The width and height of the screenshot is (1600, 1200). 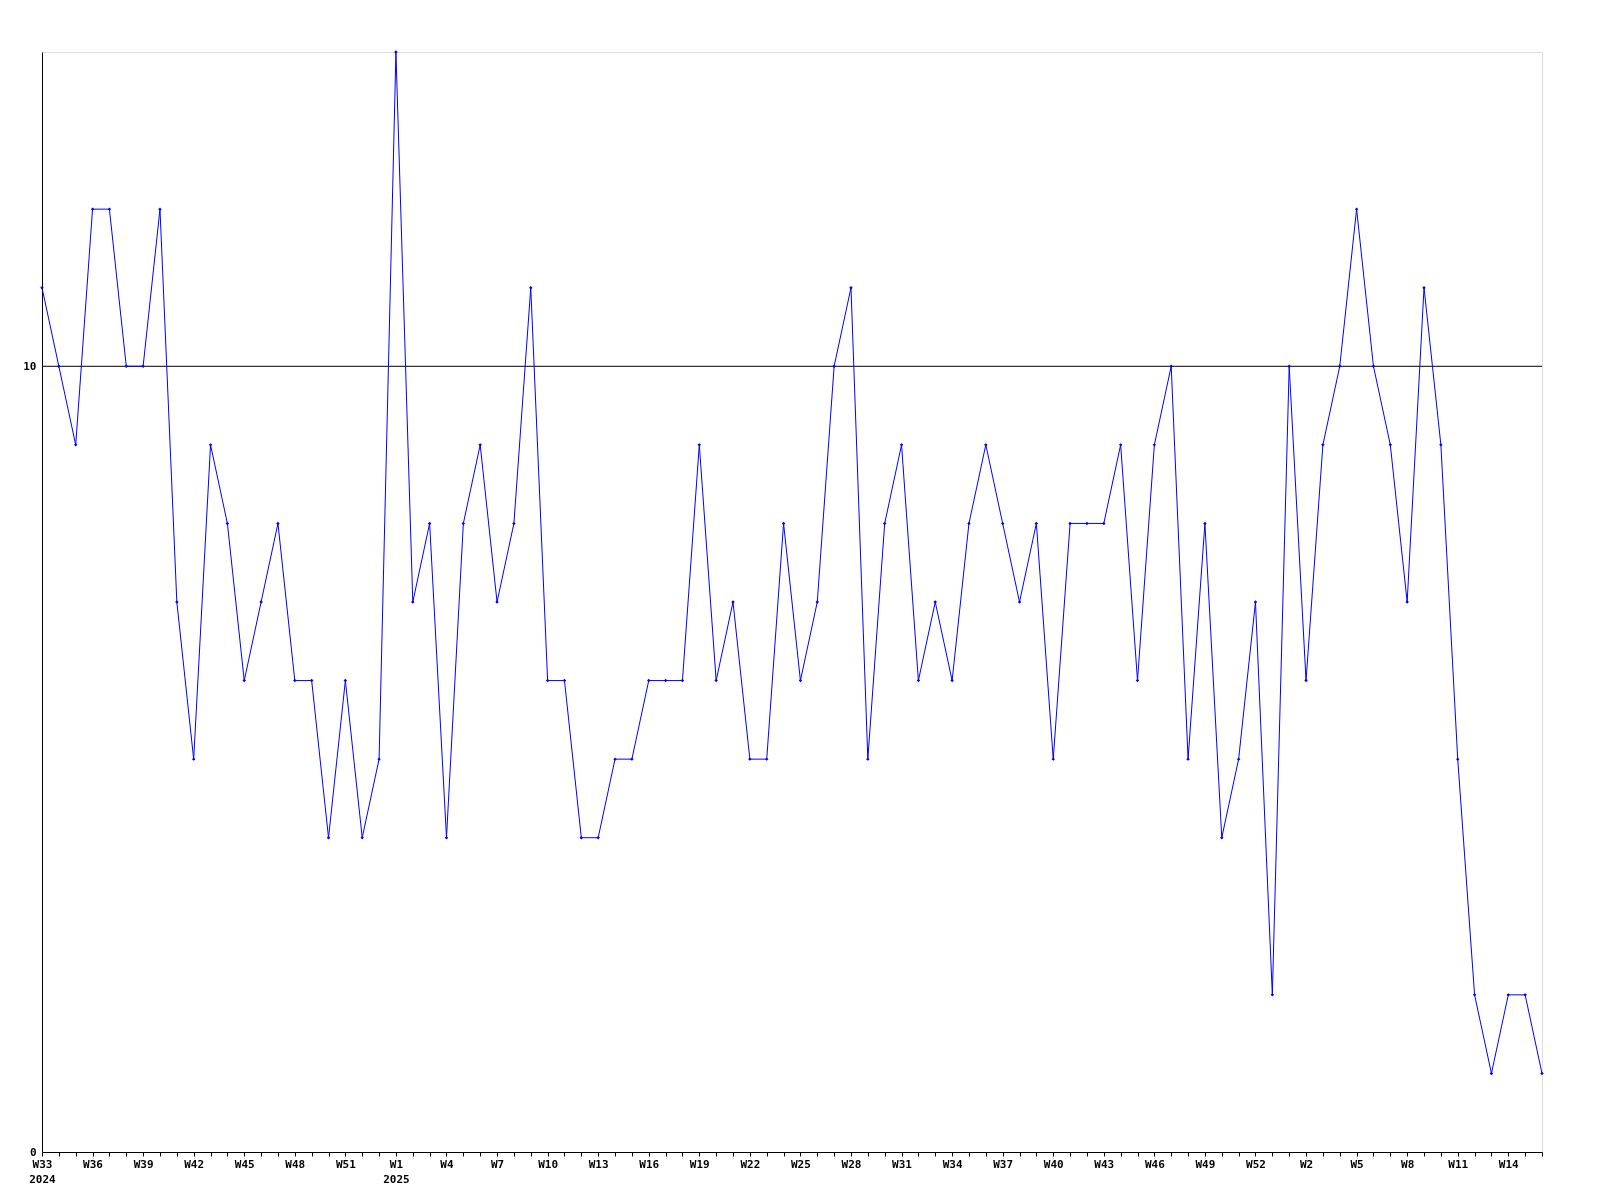 What do you see at coordinates (699, 1164) in the screenshot?
I see `x-tick-label: W19` at bounding box center [699, 1164].